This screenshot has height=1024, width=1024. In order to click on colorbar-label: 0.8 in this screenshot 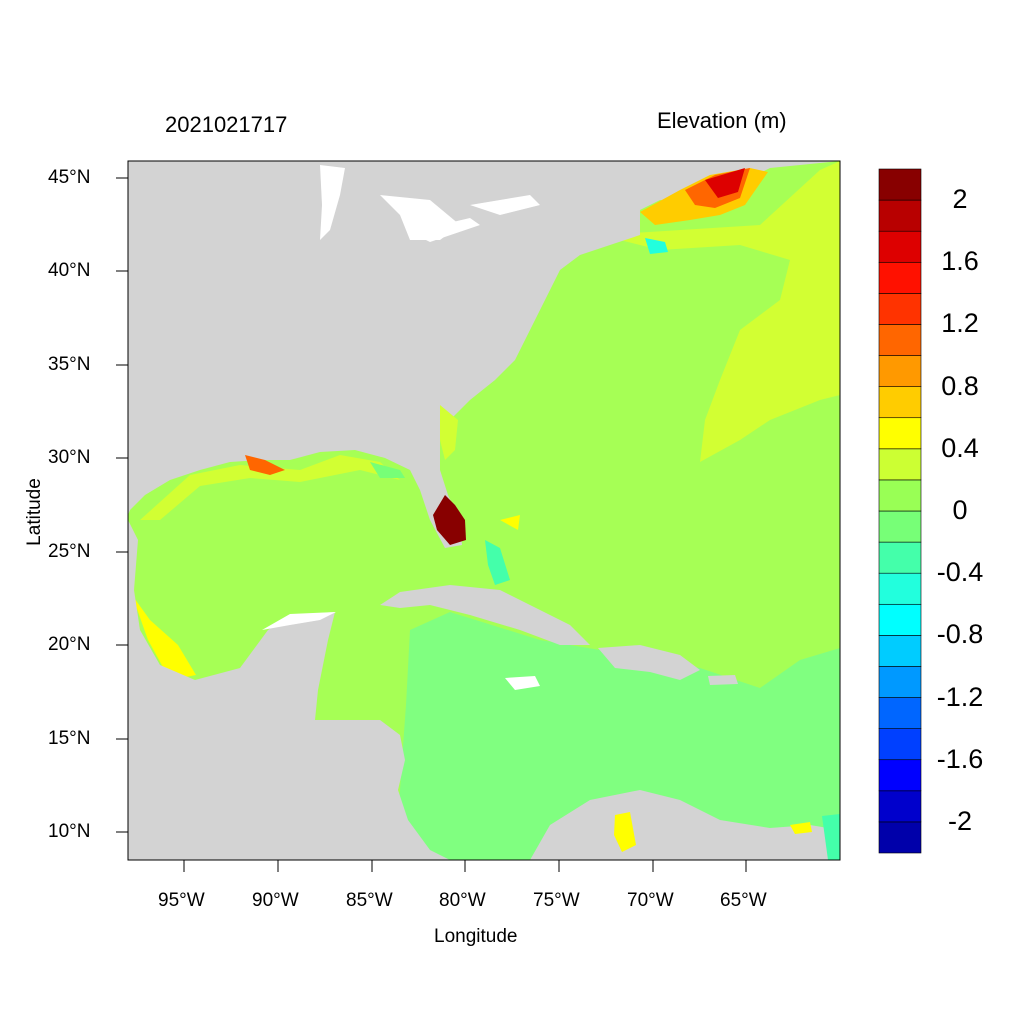, I will do `click(960, 385)`.